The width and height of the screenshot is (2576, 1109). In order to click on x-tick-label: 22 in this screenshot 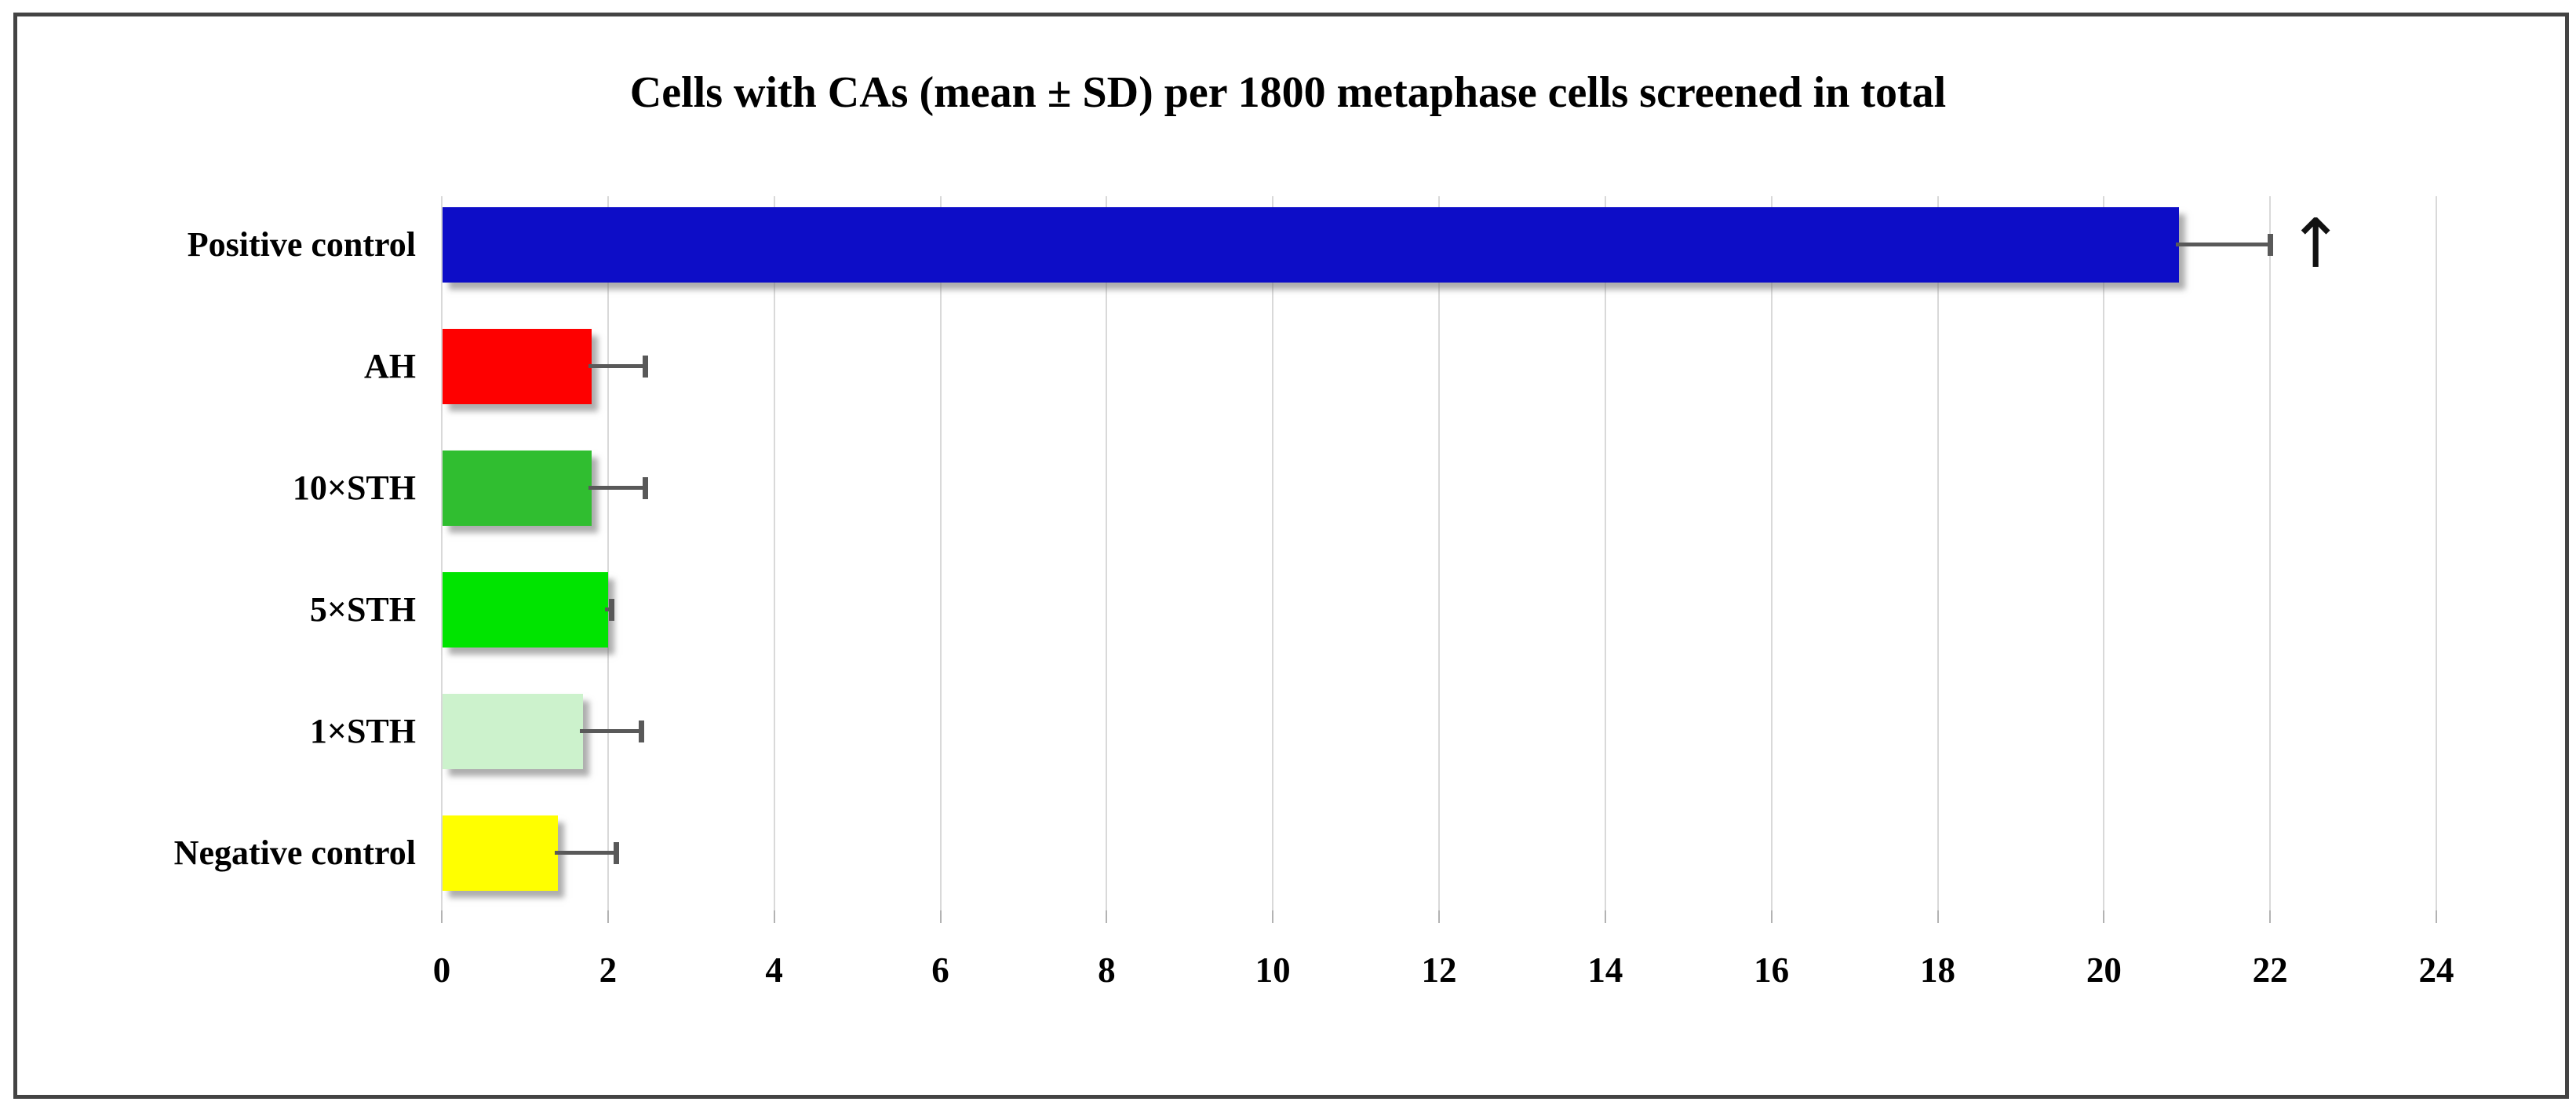, I will do `click(2270, 970)`.